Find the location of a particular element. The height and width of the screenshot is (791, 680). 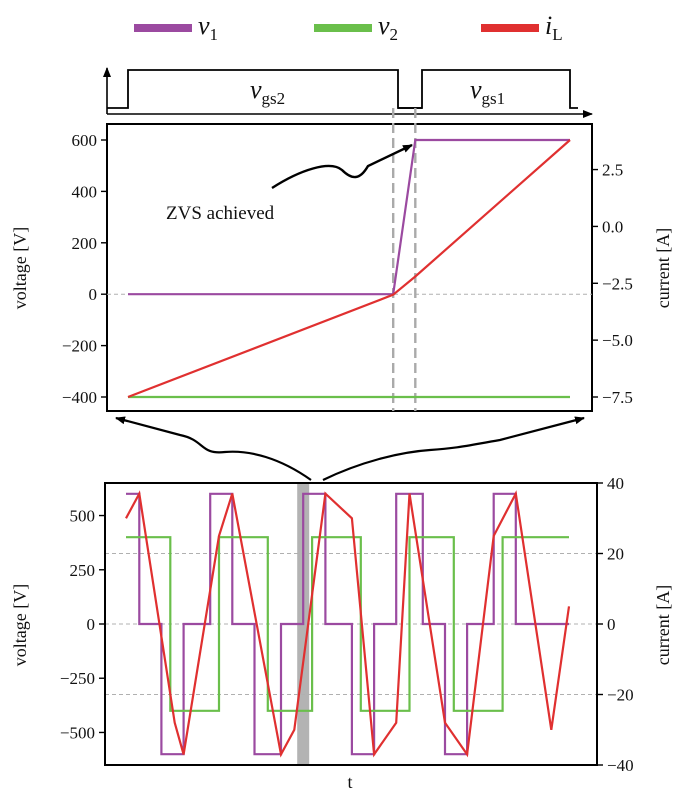

vgs1-waveform is located at coordinates (488, 89).